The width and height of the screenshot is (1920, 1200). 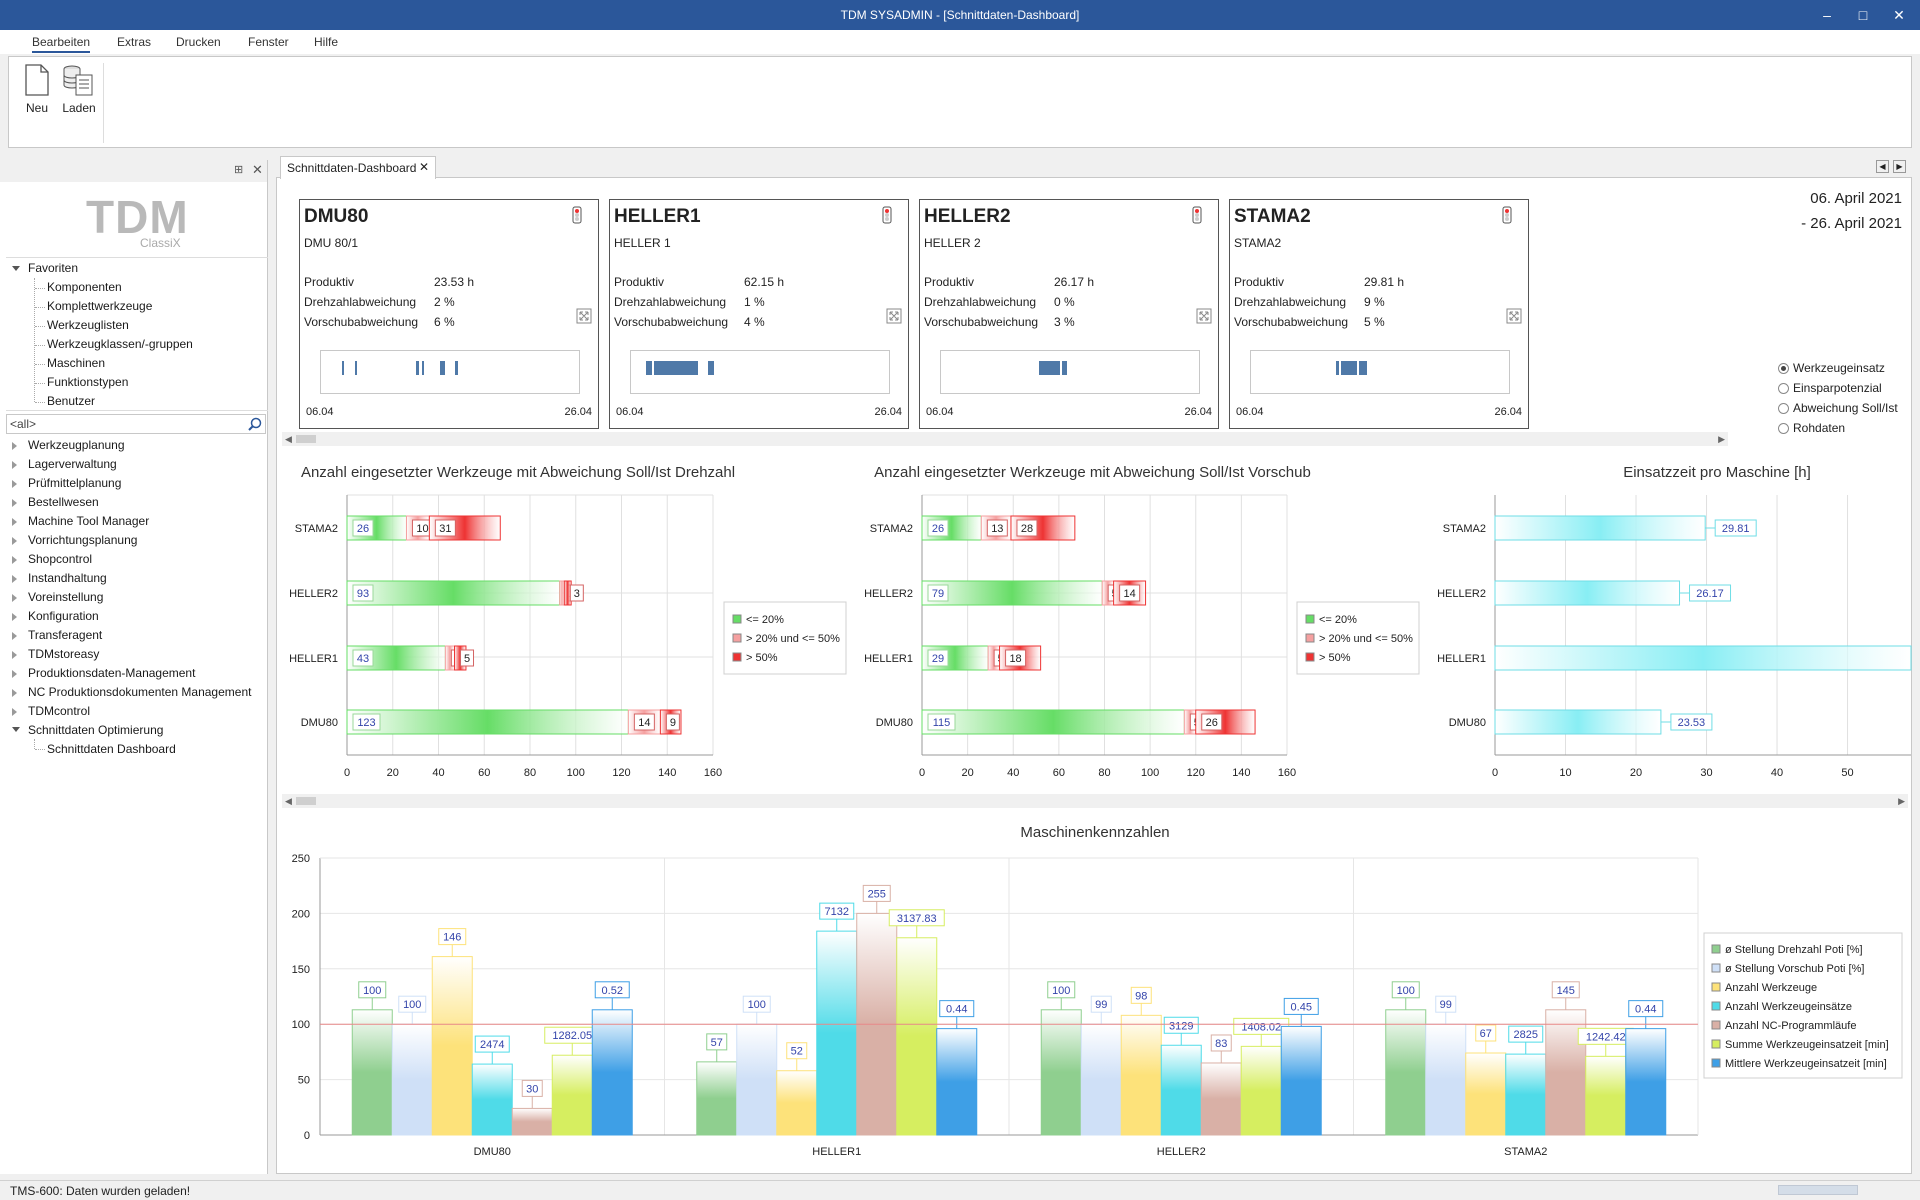 What do you see at coordinates (76, 445) in the screenshot?
I see `tree-item-werkzeugplanung: Werkzeugplanung` at bounding box center [76, 445].